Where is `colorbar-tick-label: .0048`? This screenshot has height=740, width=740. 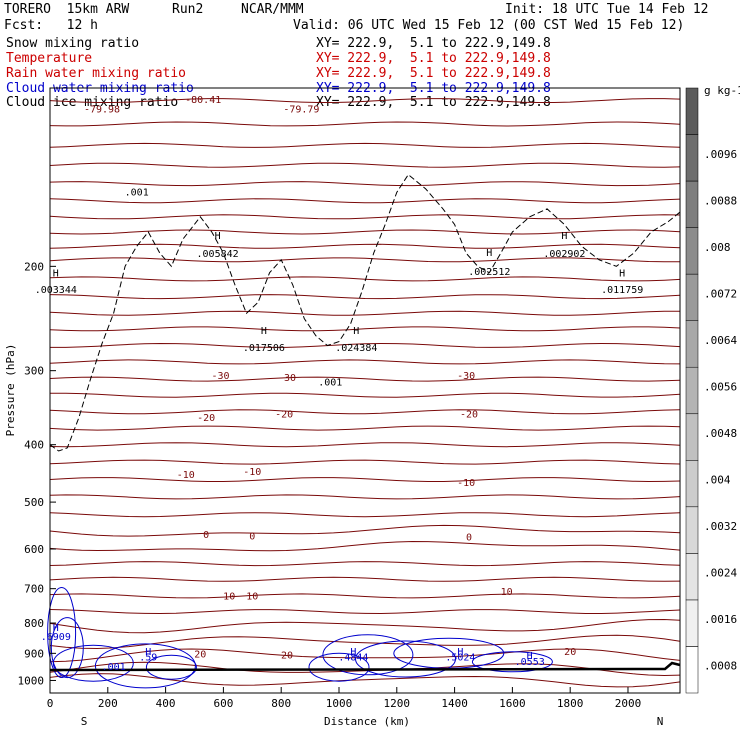 colorbar-tick-label: .0048 is located at coordinates (720, 433).